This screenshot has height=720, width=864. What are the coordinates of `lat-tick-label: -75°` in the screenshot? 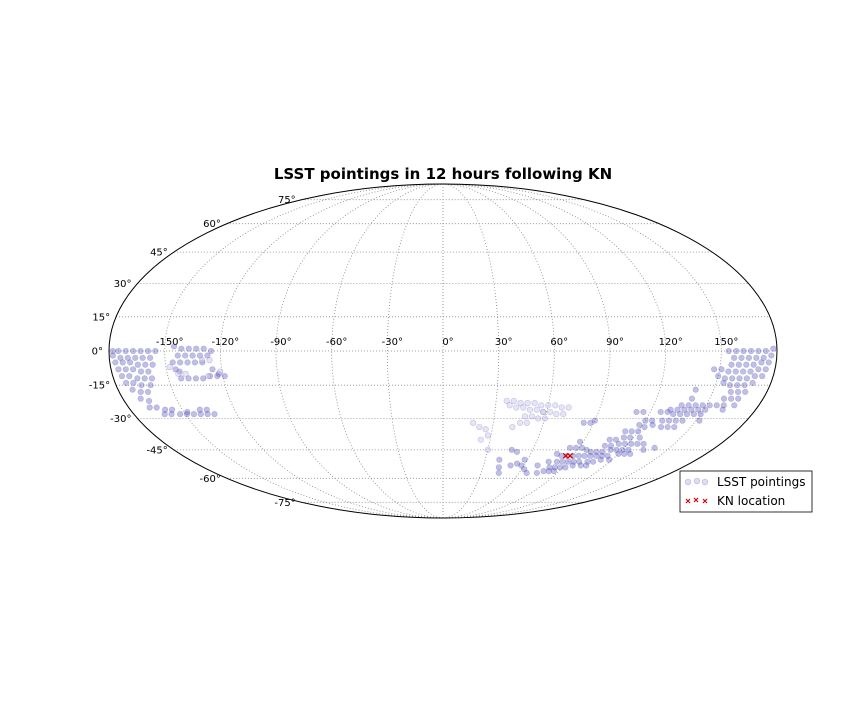 It's located at (284, 503).